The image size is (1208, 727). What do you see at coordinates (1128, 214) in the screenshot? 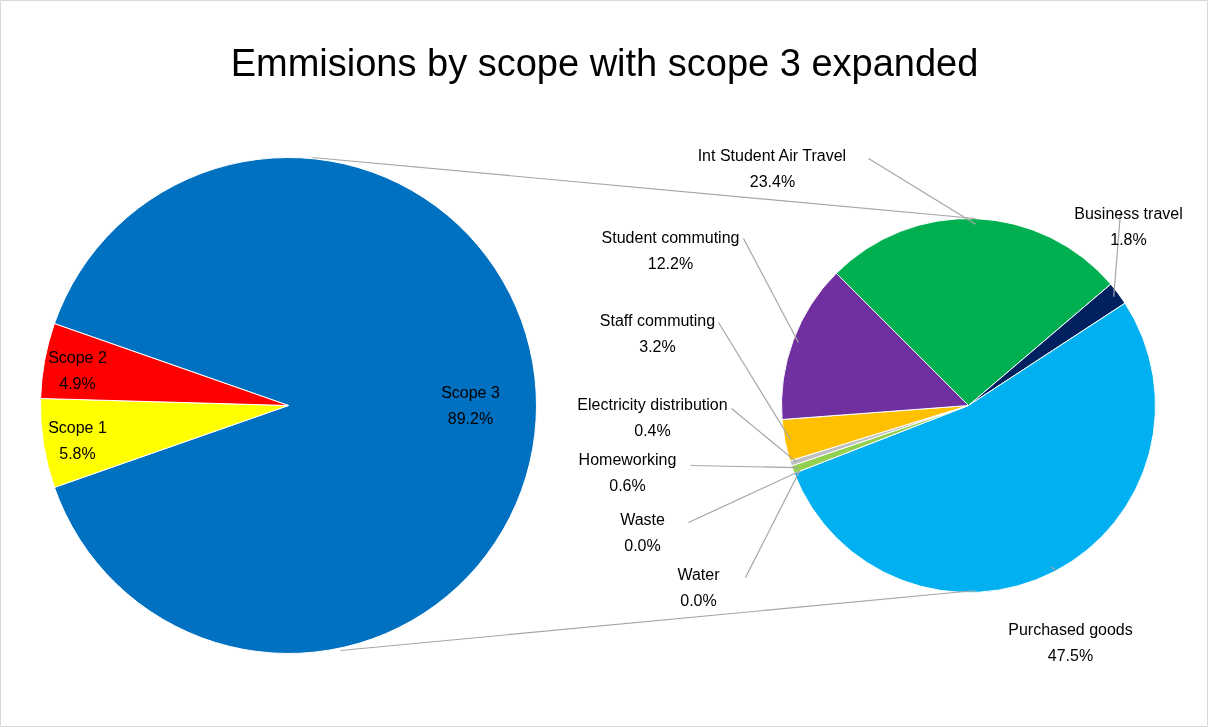
I see `slice-label: Business travel` at bounding box center [1128, 214].